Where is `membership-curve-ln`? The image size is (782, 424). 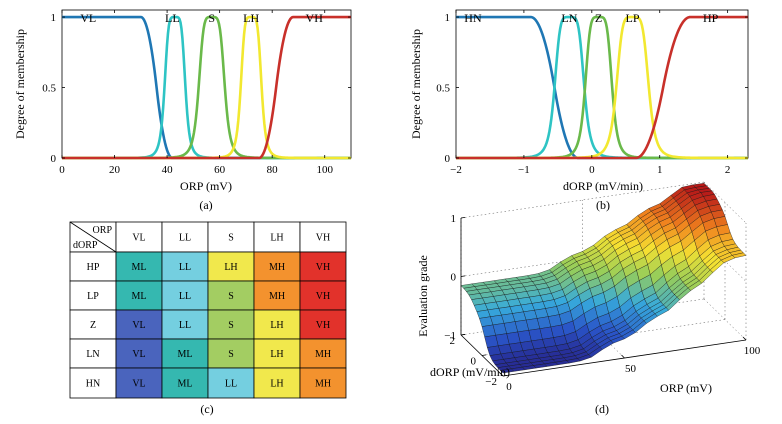 membership-curve-ln is located at coordinates (602, 87).